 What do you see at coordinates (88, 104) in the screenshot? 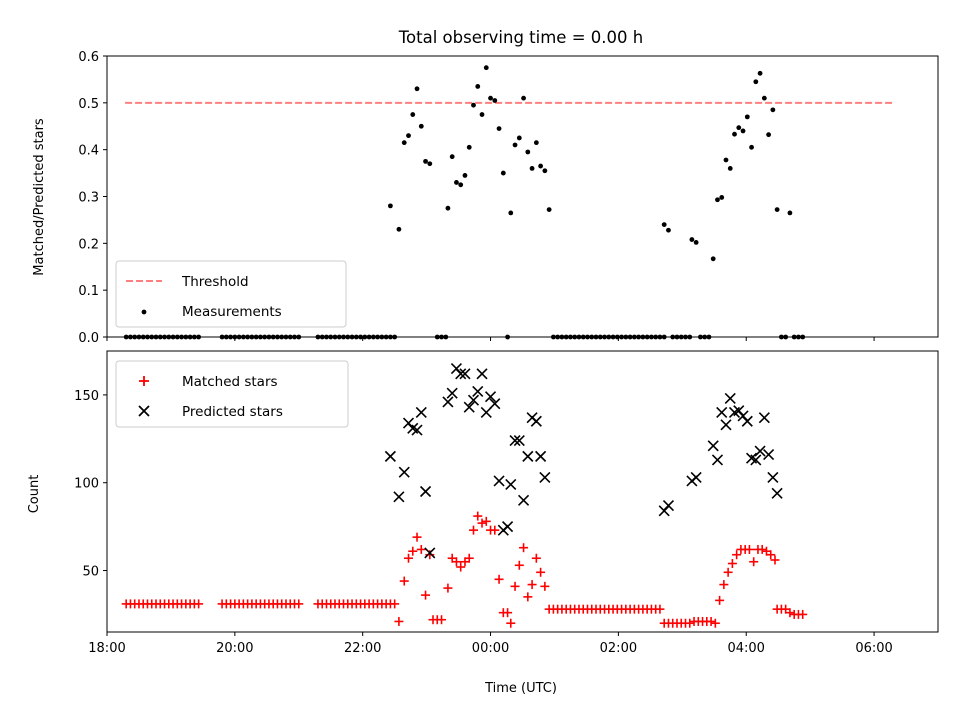
I see `y-tick-label: 0.5` at bounding box center [88, 104].